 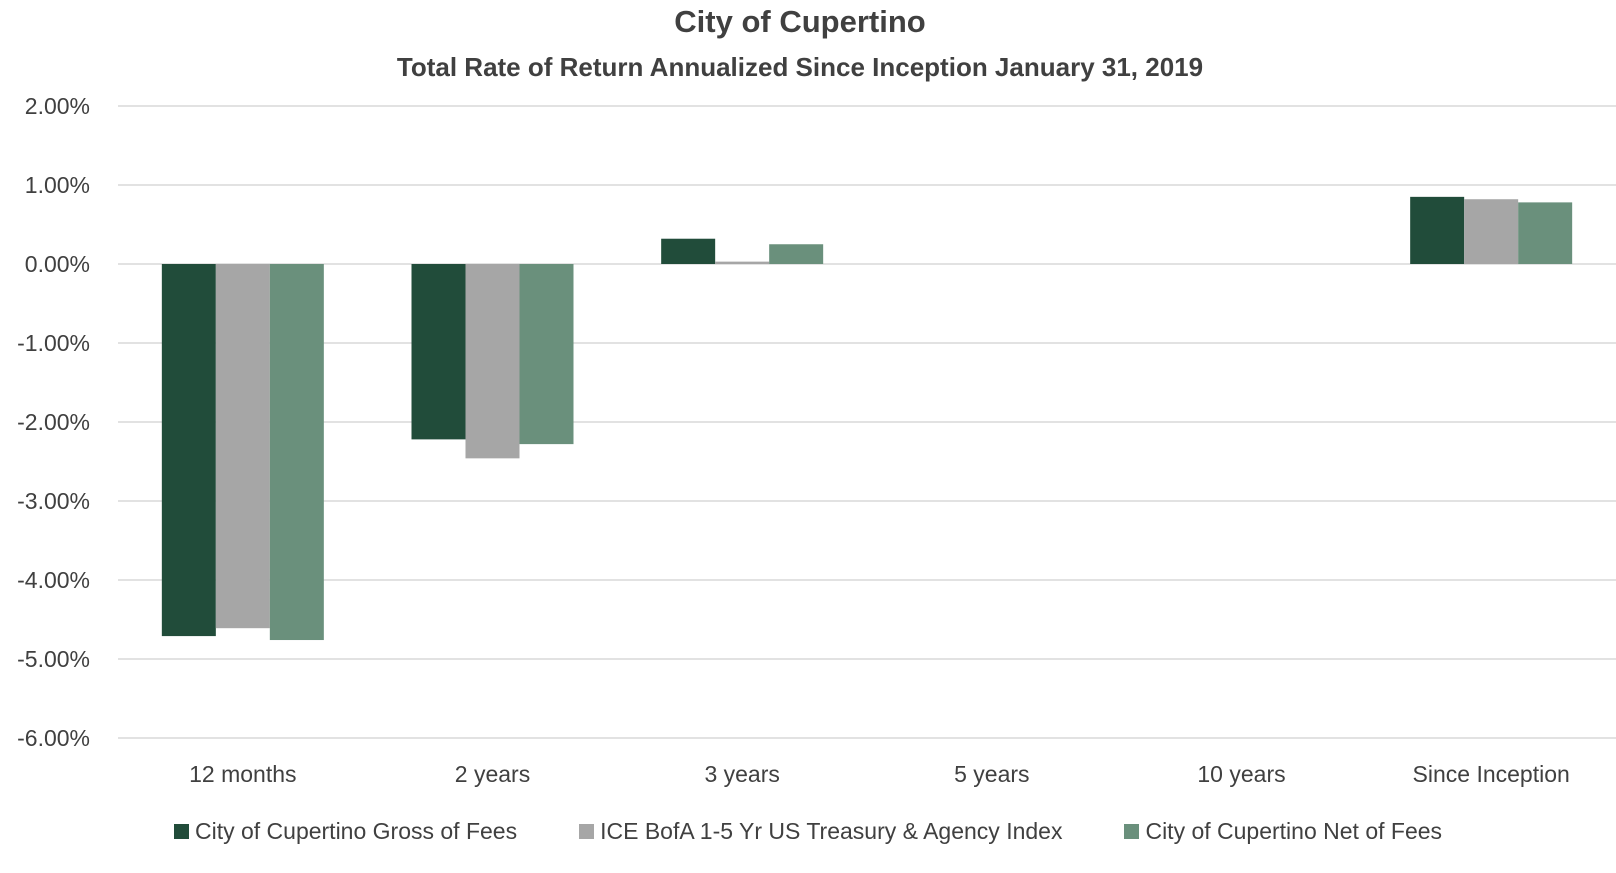 What do you see at coordinates (181, 831) in the screenshot?
I see `legend-swatch-gross` at bounding box center [181, 831].